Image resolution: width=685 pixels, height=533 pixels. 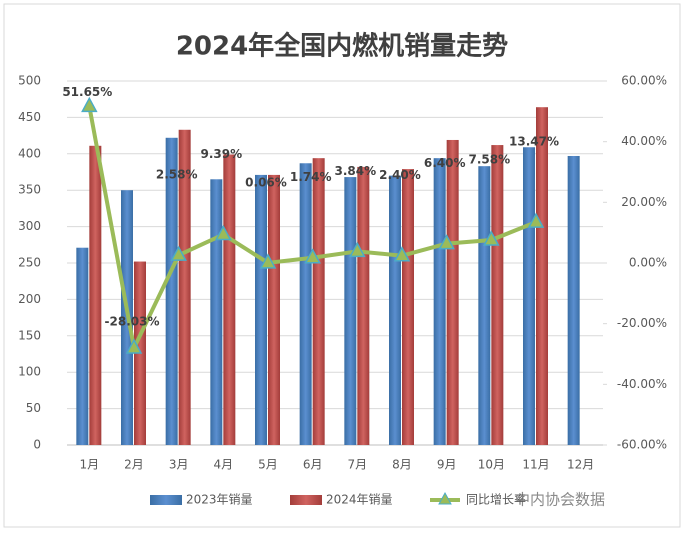 What do you see at coordinates (642, 384) in the screenshot?
I see `y2-tick-label: -40.00%` at bounding box center [642, 384].